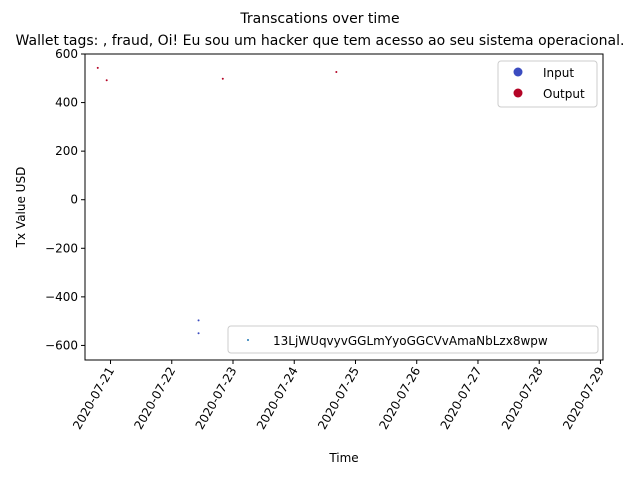 Image resolution: width=640 pixels, height=480 pixels. I want to click on legend-wallet: 13LjWUqvyvGGLmYyoGGCVvAmaNbLzx8wpw, so click(413, 339).